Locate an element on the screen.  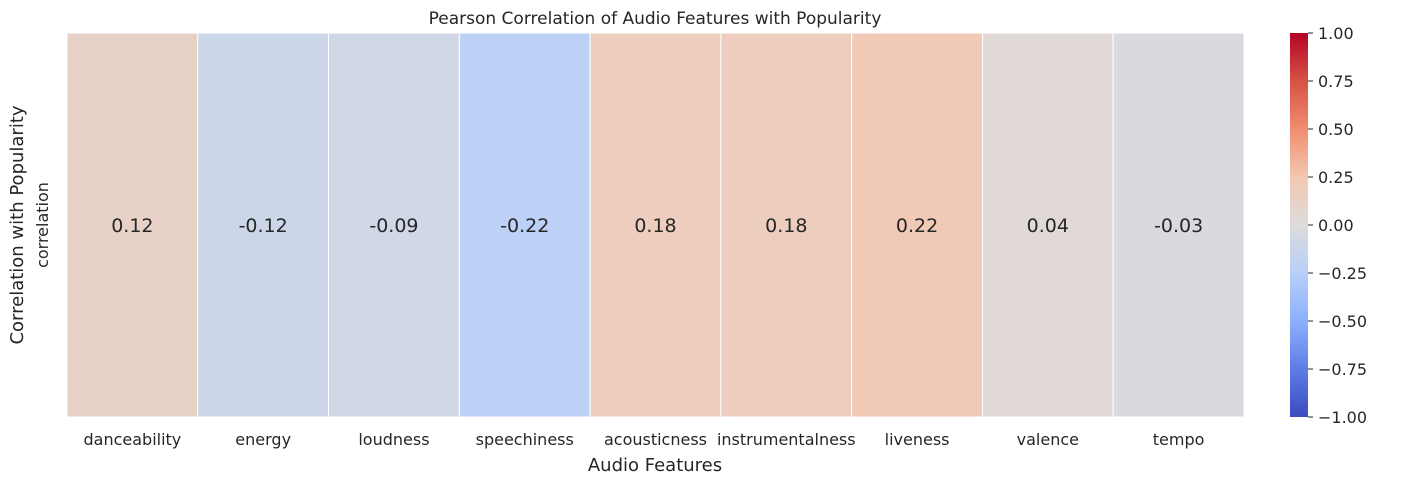
heatmap-cell-speechiness is located at coordinates (524, 225).